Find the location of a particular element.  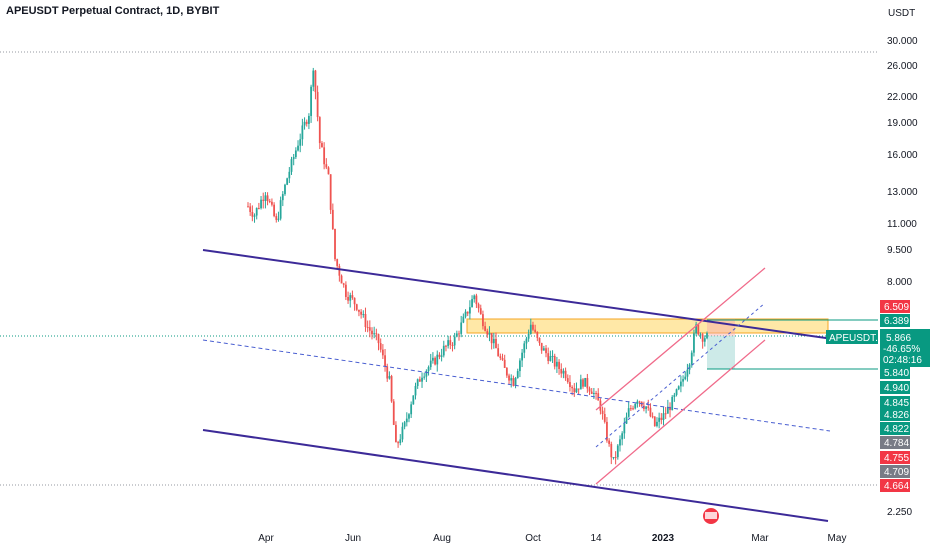

uptrend-upper-line is located at coordinates (680, 339).